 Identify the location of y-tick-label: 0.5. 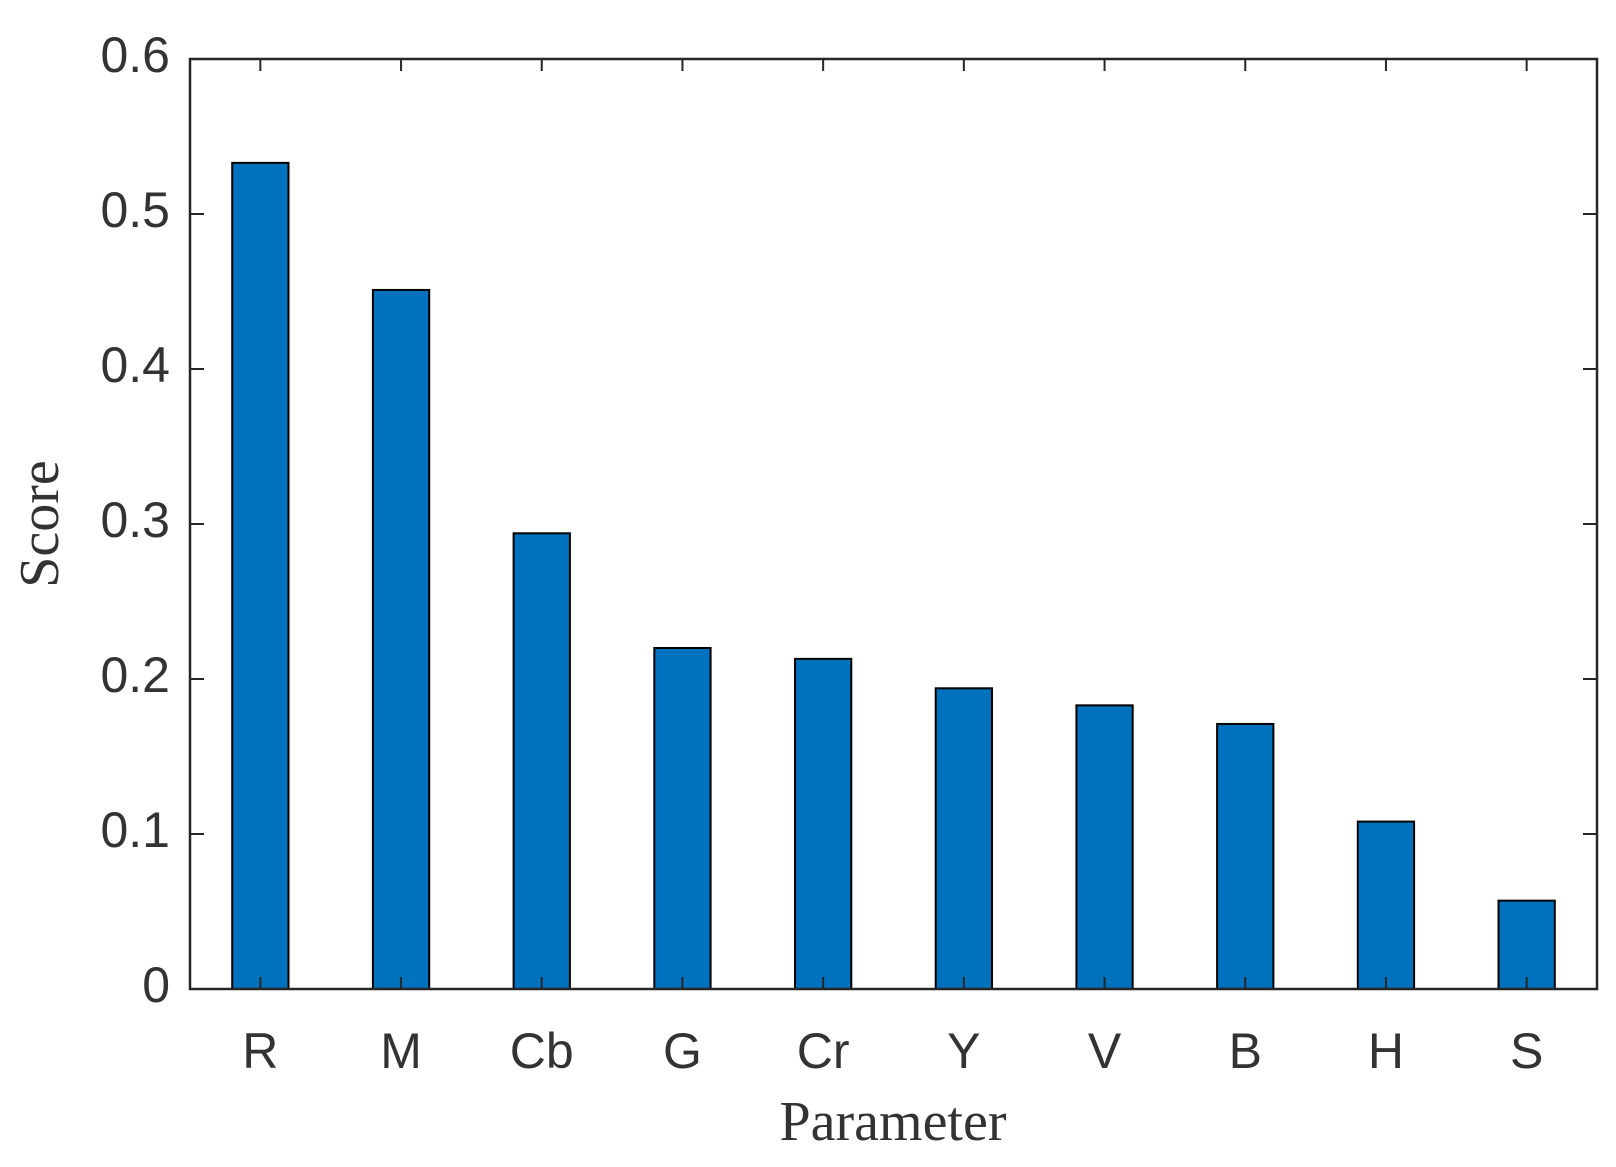
(135, 210).